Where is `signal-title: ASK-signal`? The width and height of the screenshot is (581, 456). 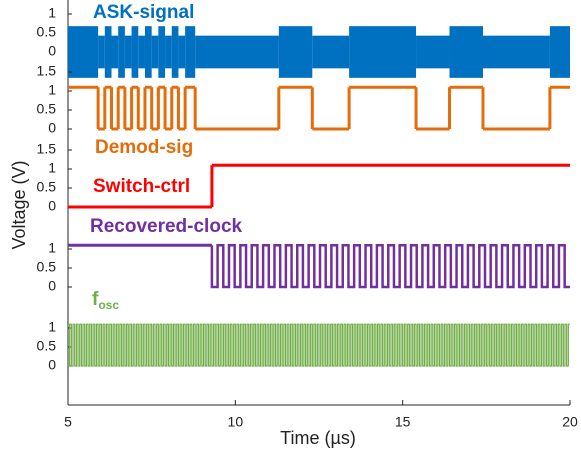 signal-title: ASK-signal is located at coordinates (143, 12).